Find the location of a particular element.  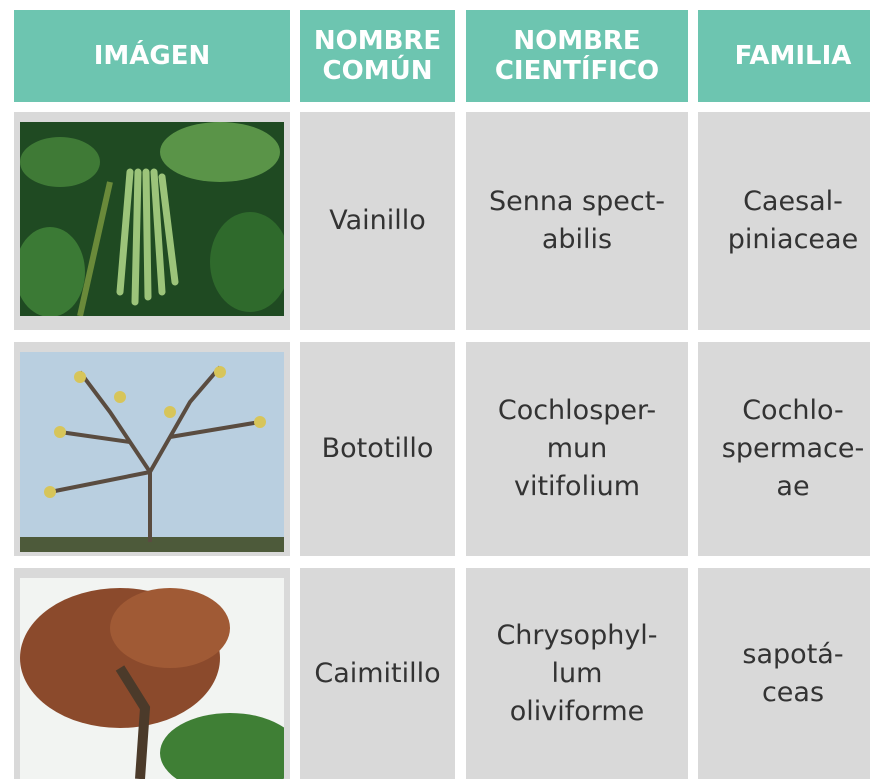

text-line: Vainillo is located at coordinates (377, 220).